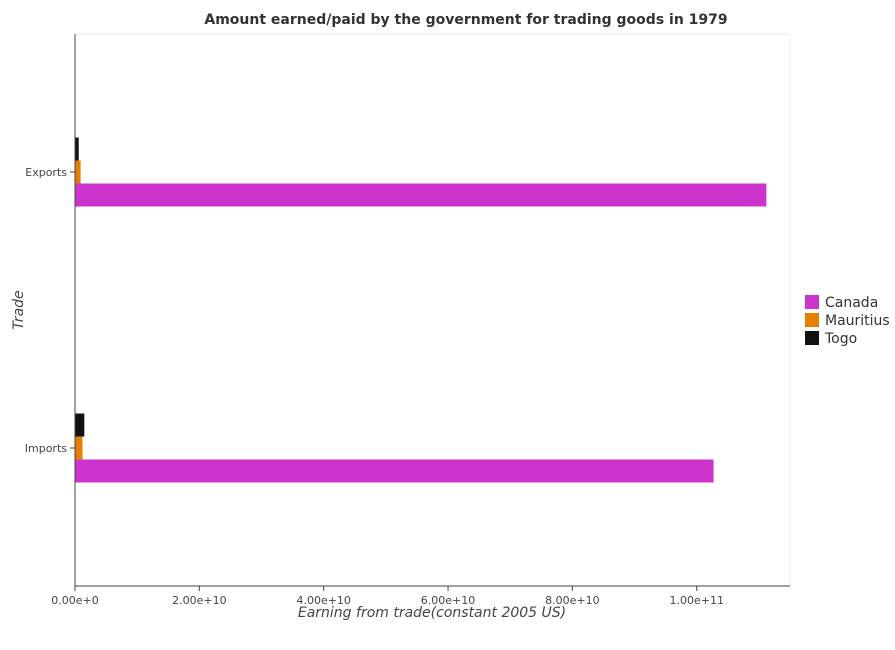  I want to click on x-tick-label: 8.00e+10, so click(572, 600).